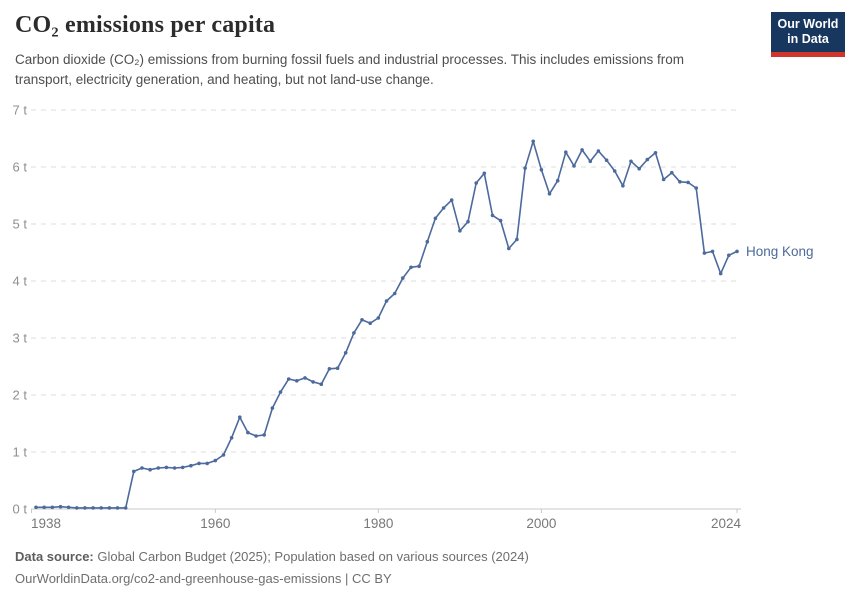 The image size is (850, 600). I want to click on x-axis-tick-label: 1960, so click(215, 523).